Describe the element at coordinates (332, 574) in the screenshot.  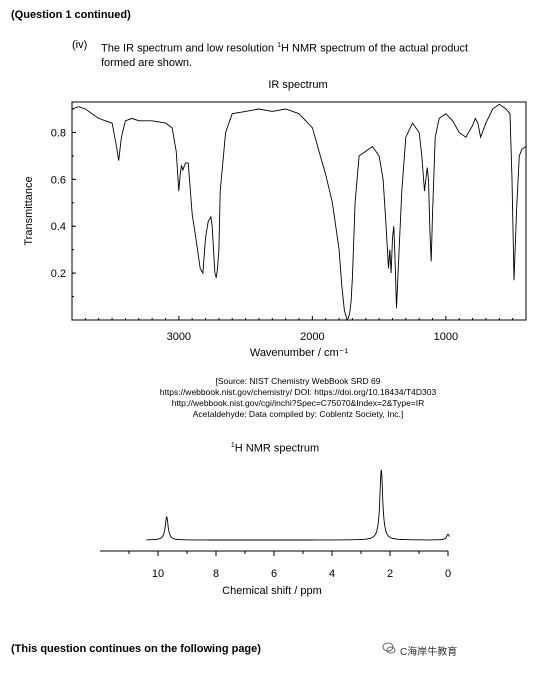
I see `nmr-x-tick-label: 4` at that location.